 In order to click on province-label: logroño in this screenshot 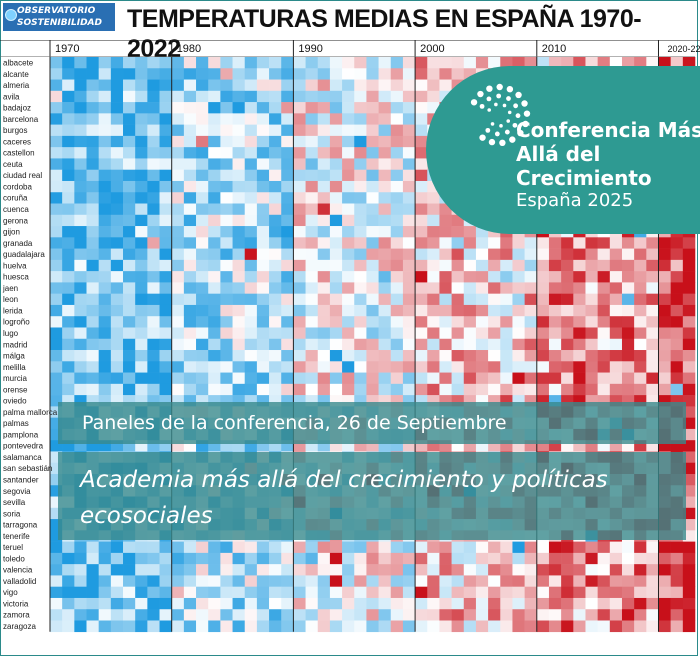, I will do `click(16, 322)`.